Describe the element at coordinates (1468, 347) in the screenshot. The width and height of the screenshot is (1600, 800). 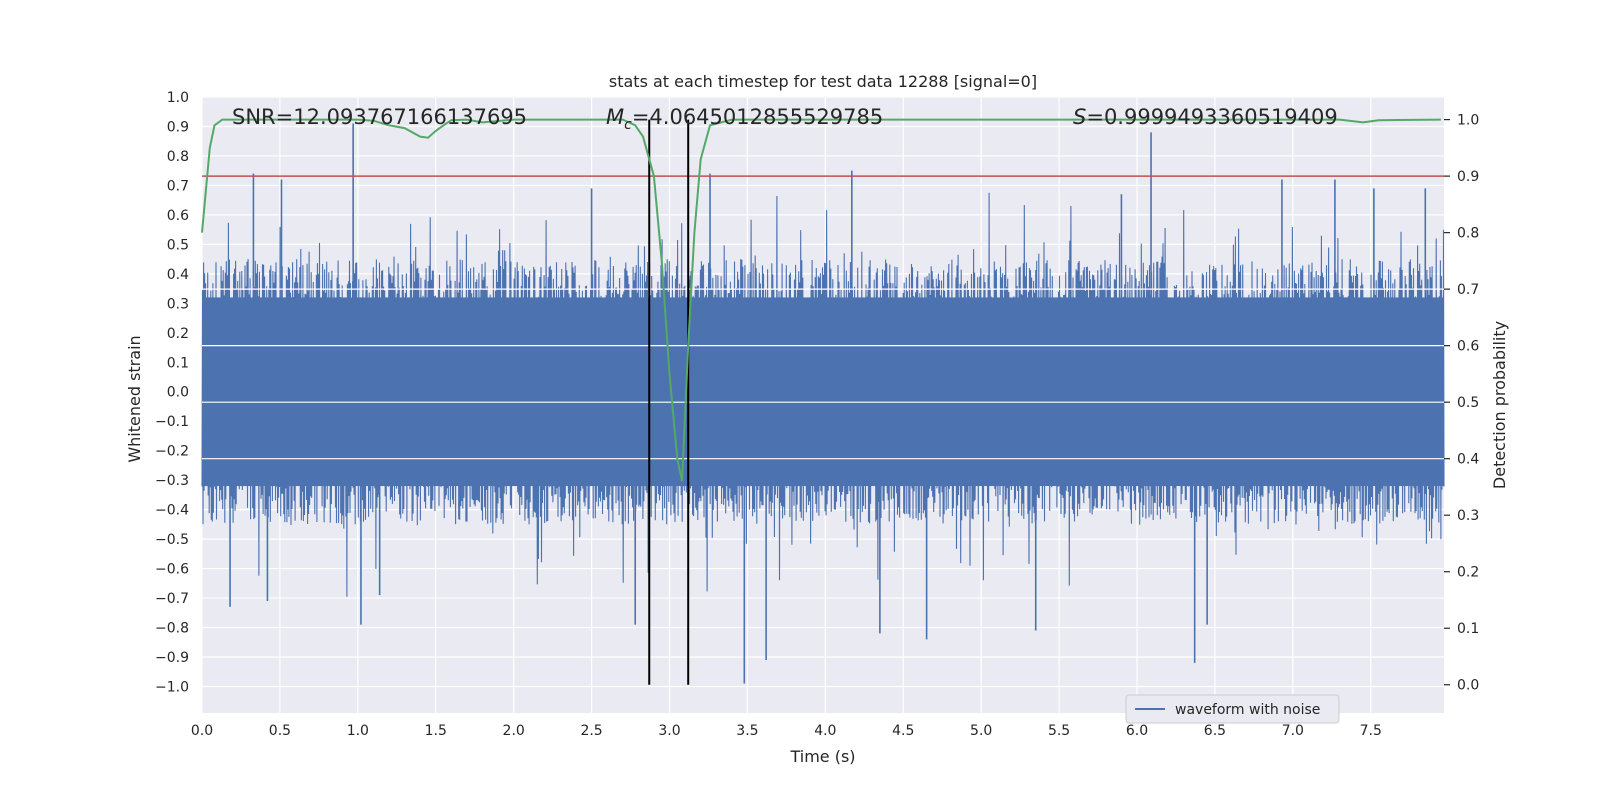
I see `y-right-tick-label: 0.6` at that location.